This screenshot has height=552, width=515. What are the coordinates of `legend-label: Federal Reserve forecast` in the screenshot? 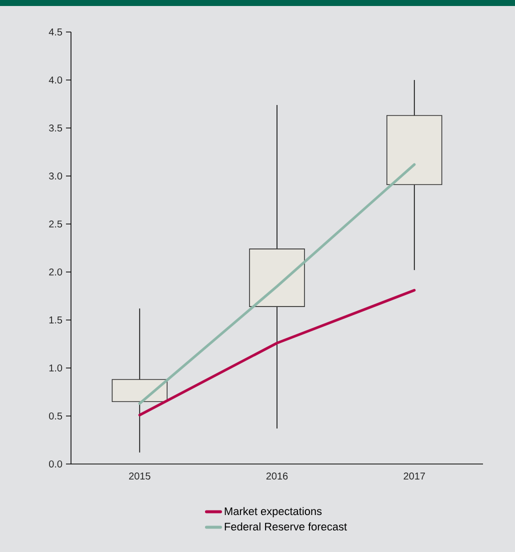 It's located at (285, 526).